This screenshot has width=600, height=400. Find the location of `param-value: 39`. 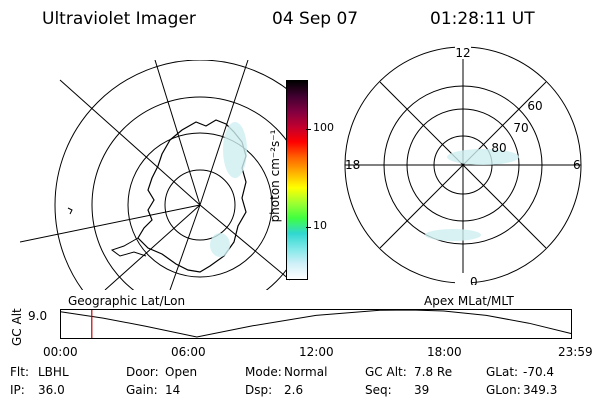

param-value: 39 is located at coordinates (422, 390).